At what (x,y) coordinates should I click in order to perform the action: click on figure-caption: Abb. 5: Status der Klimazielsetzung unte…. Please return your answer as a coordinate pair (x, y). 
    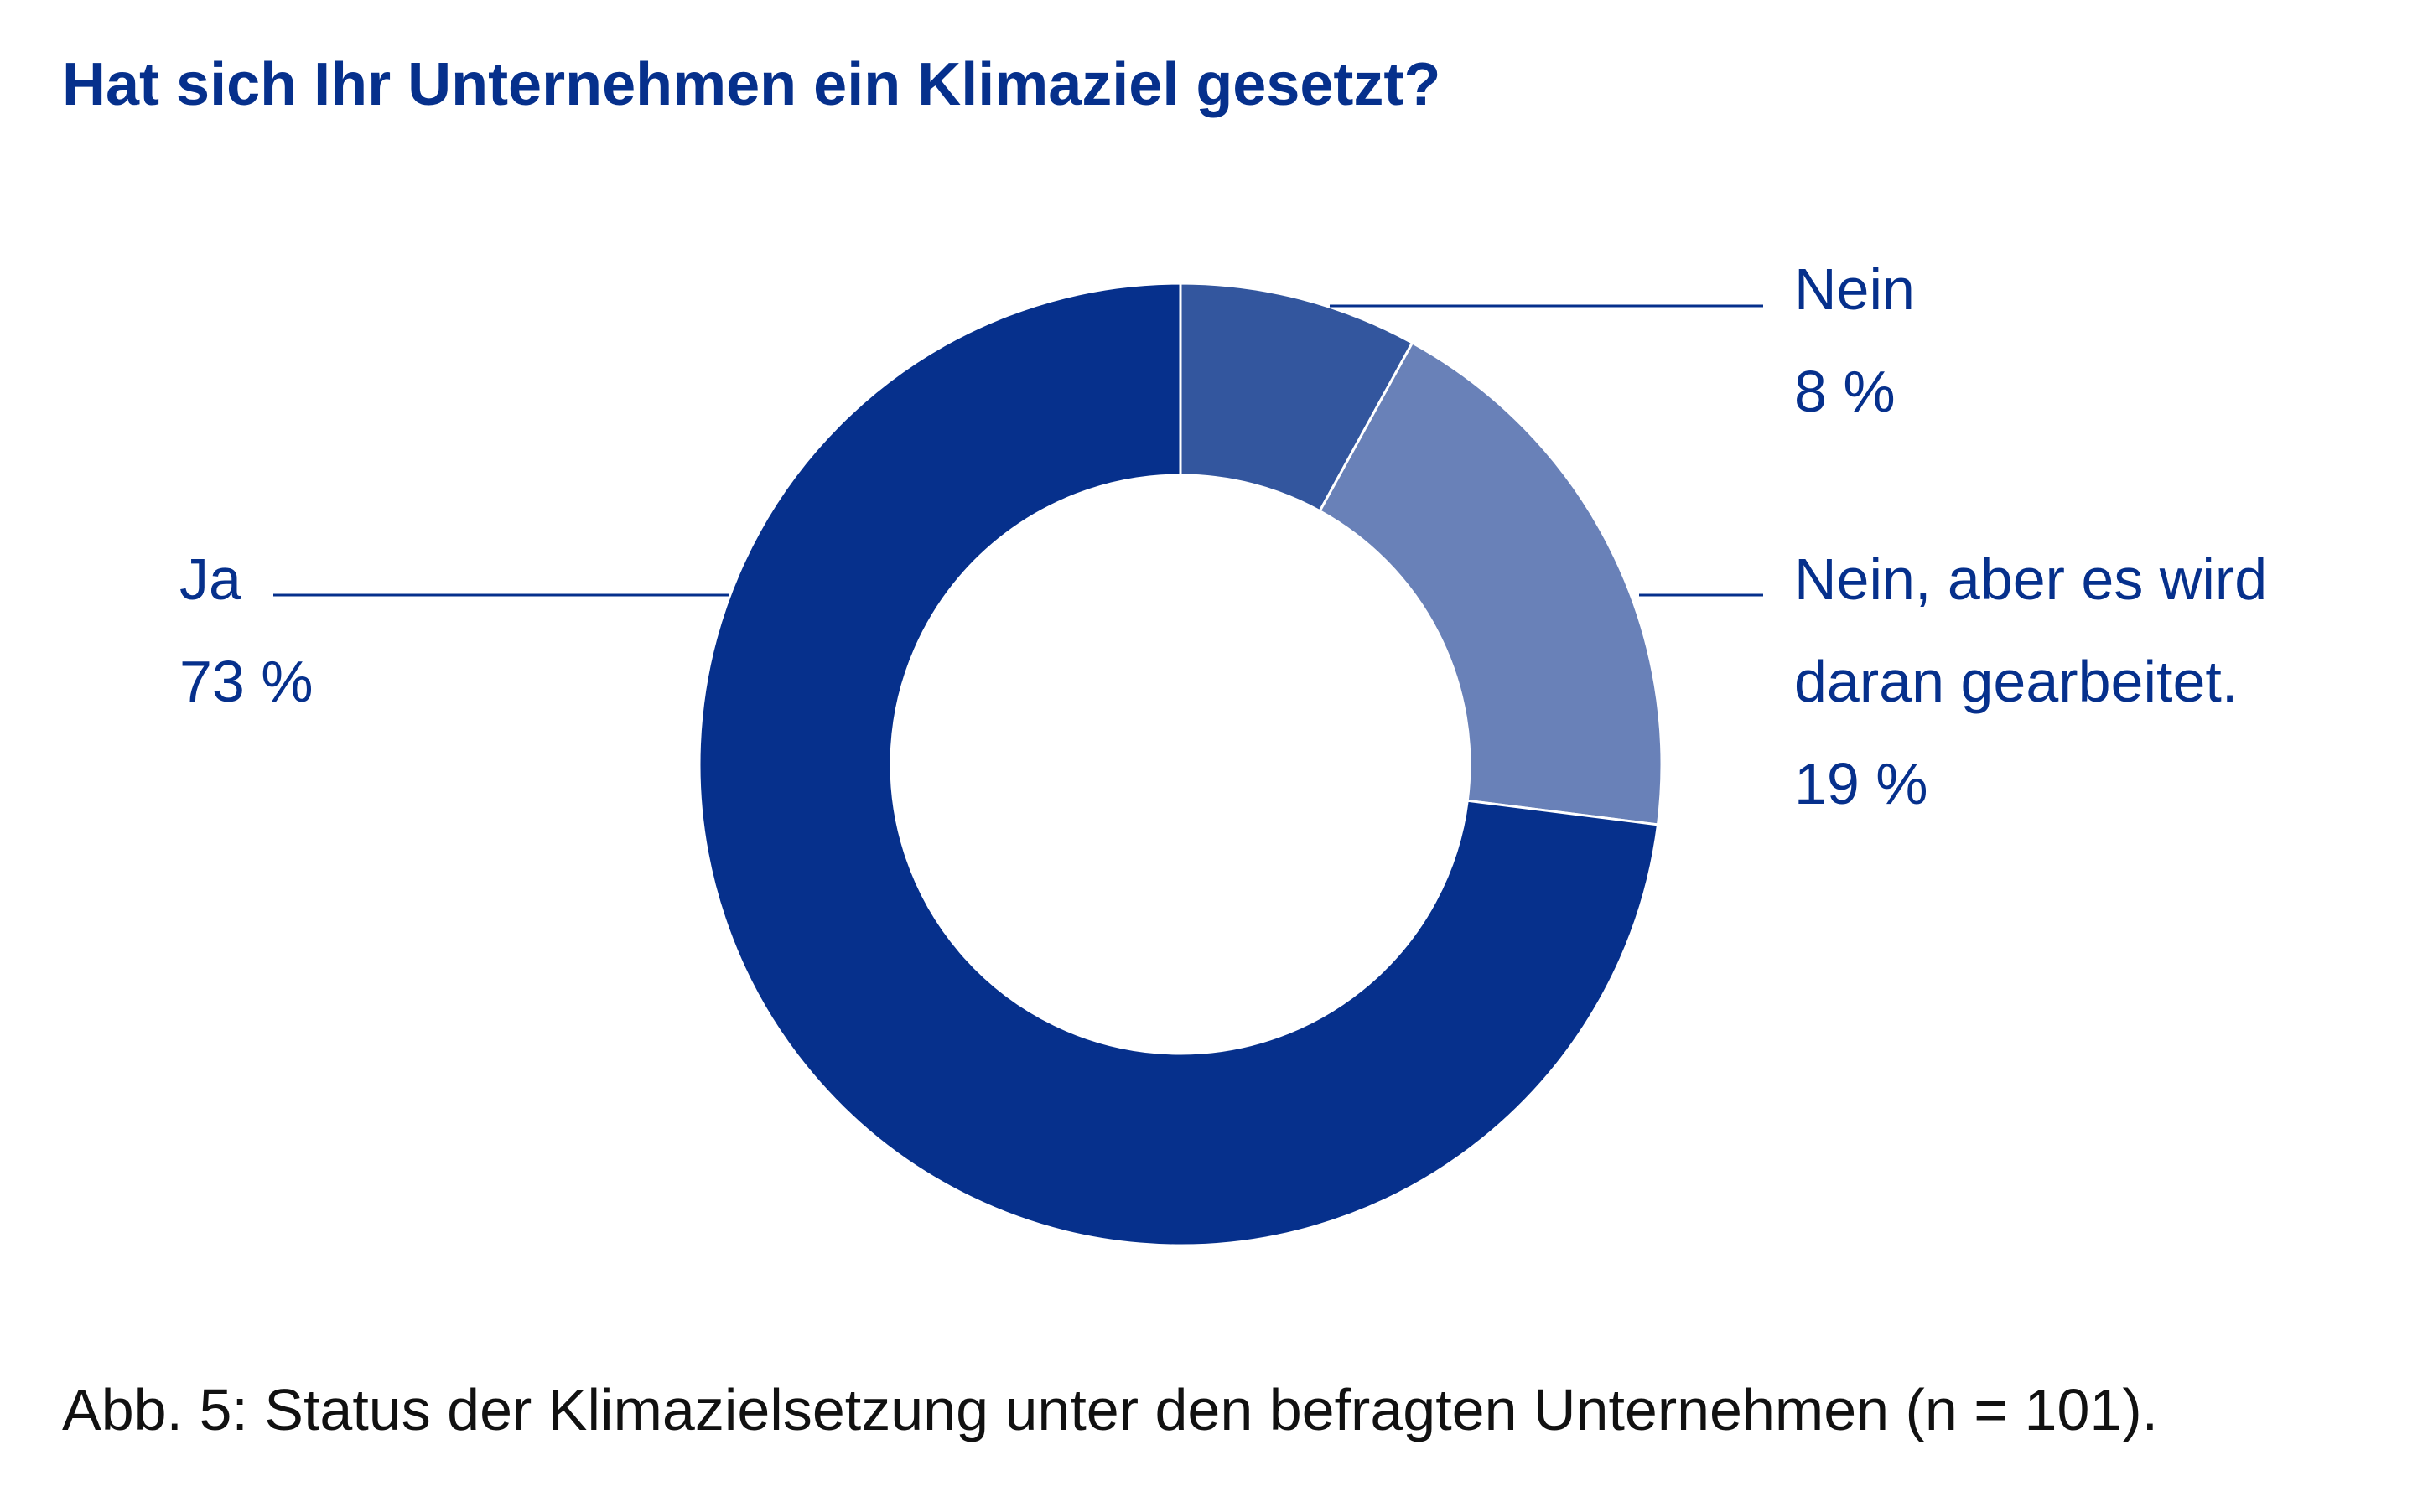
    Looking at the image, I should click on (1110, 1409).